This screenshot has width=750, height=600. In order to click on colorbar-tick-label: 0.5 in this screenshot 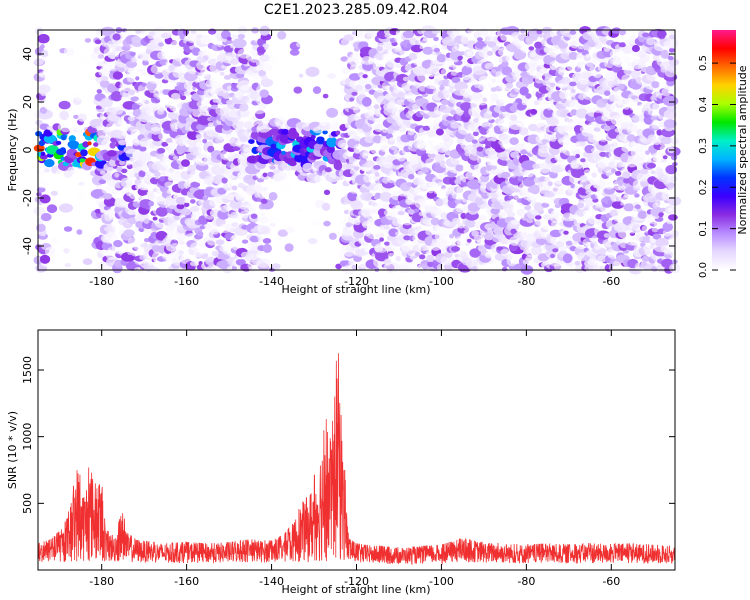, I will do `click(703, 63)`.